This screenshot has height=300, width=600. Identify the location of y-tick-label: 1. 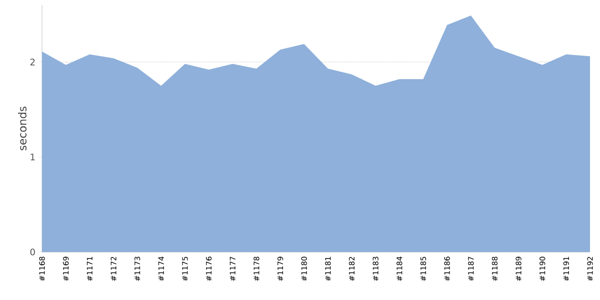
(32, 157).